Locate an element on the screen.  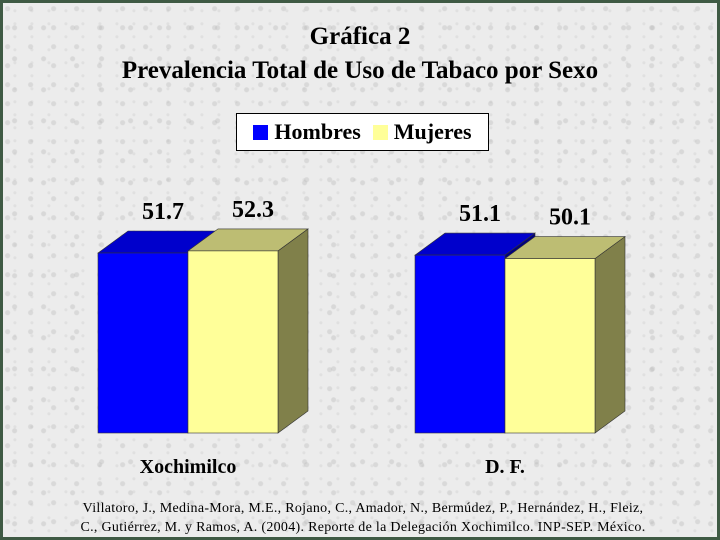
legend-item-mujeres: Mujeres is located at coordinates (422, 132).